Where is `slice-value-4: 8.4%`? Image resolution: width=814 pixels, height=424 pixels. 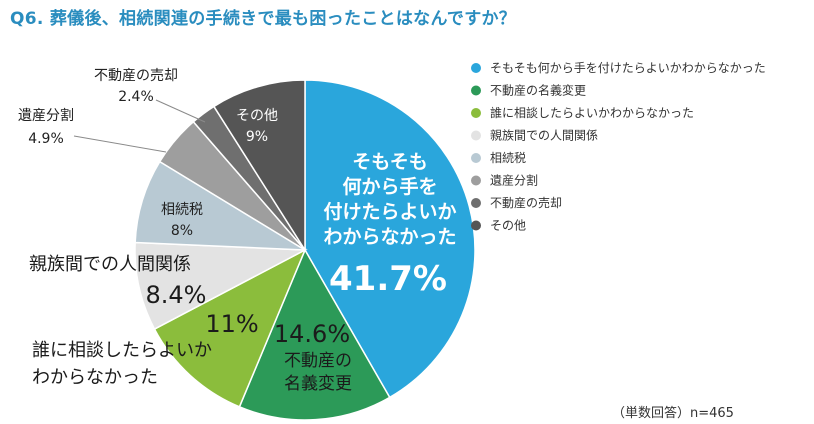 slice-value-4: 8.4% is located at coordinates (176, 295).